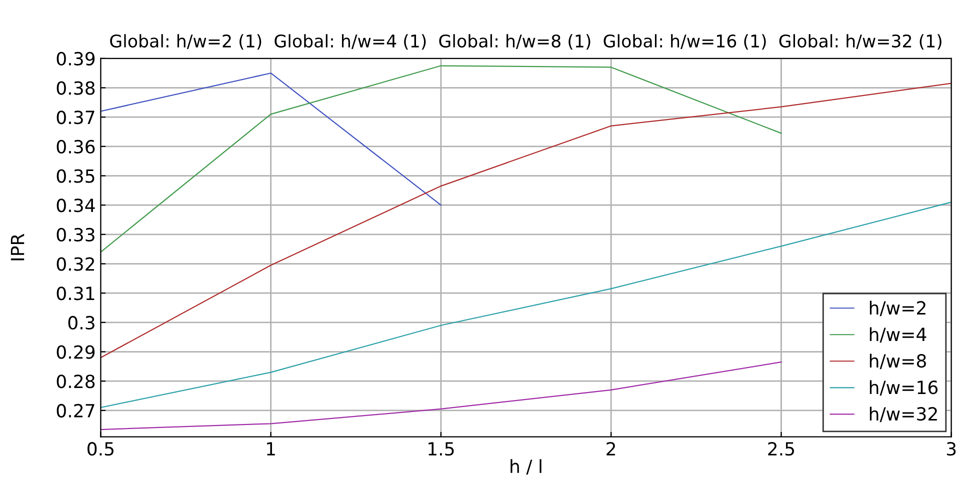 This screenshot has width=959, height=479. Describe the element at coordinates (75, 205) in the screenshot. I see `y-tick-label: 0.34` at that location.